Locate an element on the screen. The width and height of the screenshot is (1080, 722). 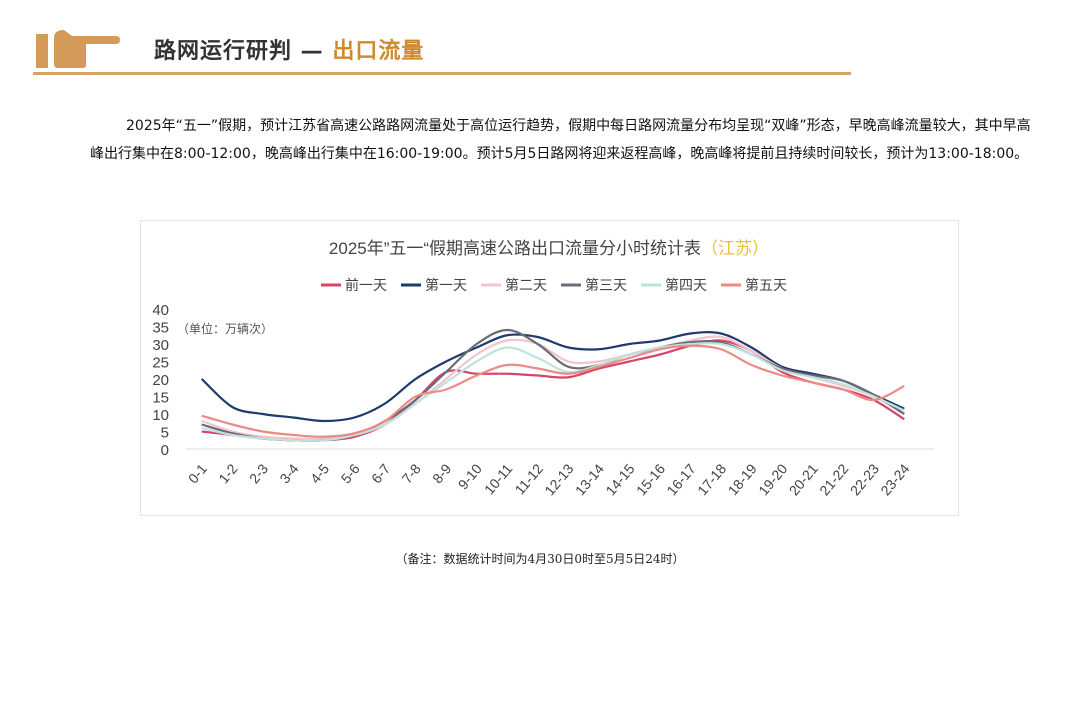
y-tick-label: 35 is located at coordinates (160, 328).